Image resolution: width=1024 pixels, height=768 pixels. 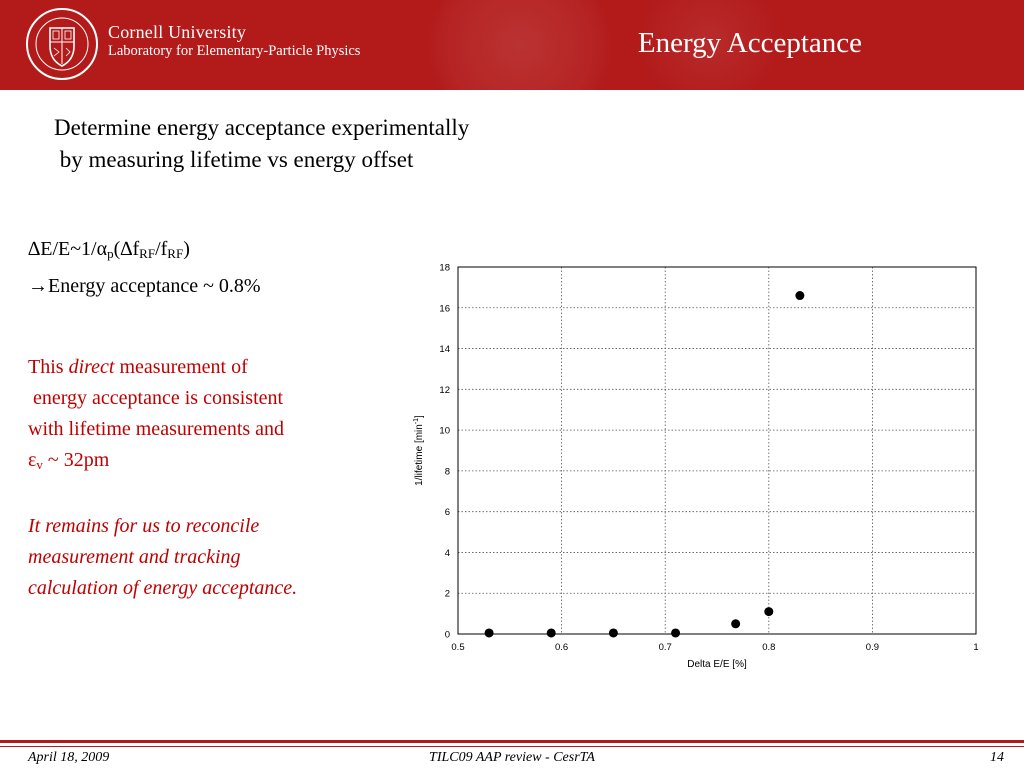 I want to click on conclusion-line: εv ~ 32pm, so click(x=218, y=462).